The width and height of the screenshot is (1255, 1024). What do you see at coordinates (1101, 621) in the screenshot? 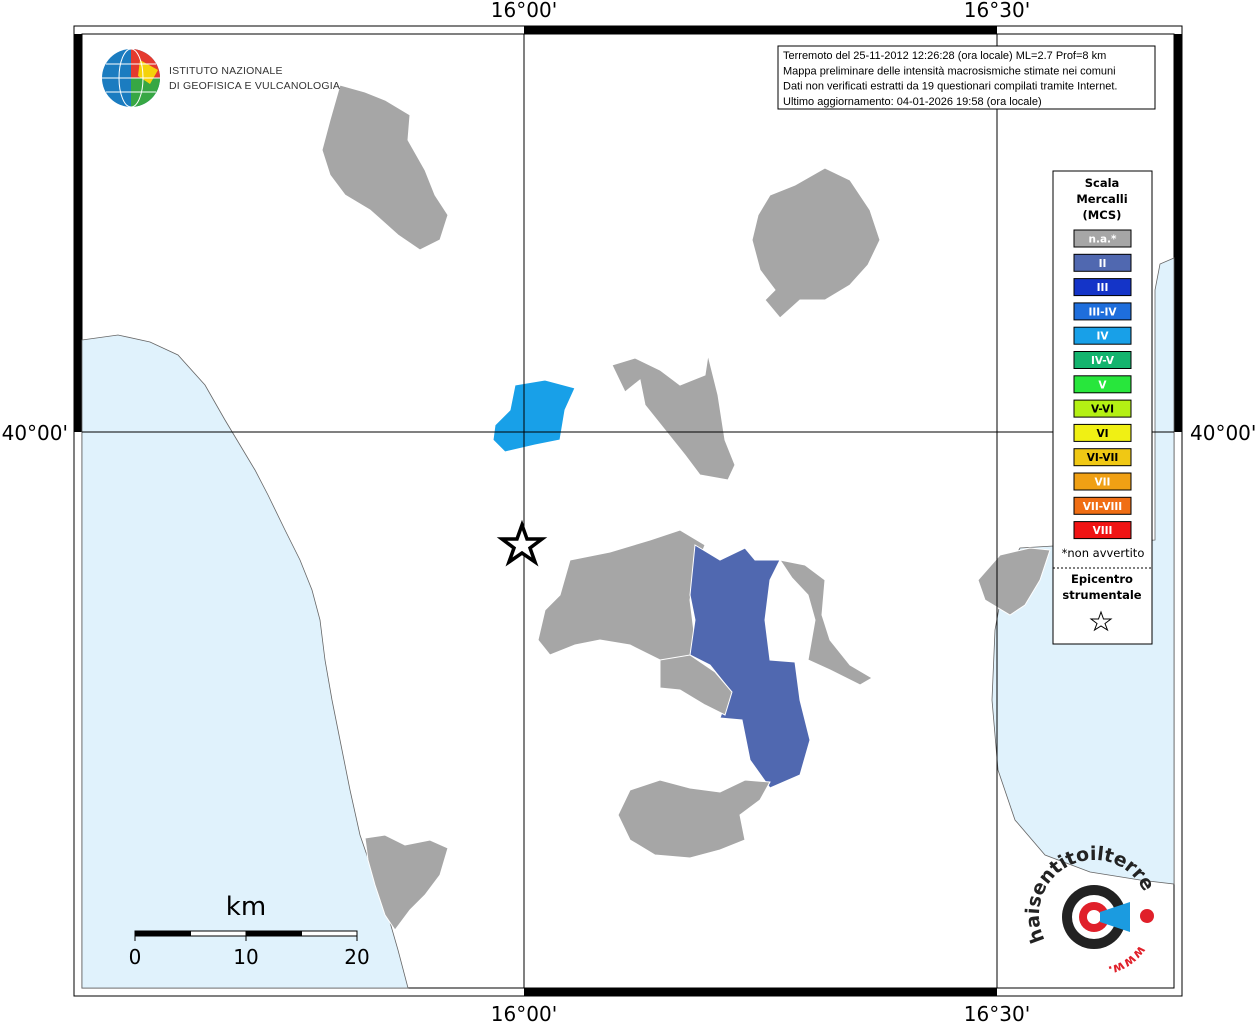
I see `legend-star` at bounding box center [1101, 621].